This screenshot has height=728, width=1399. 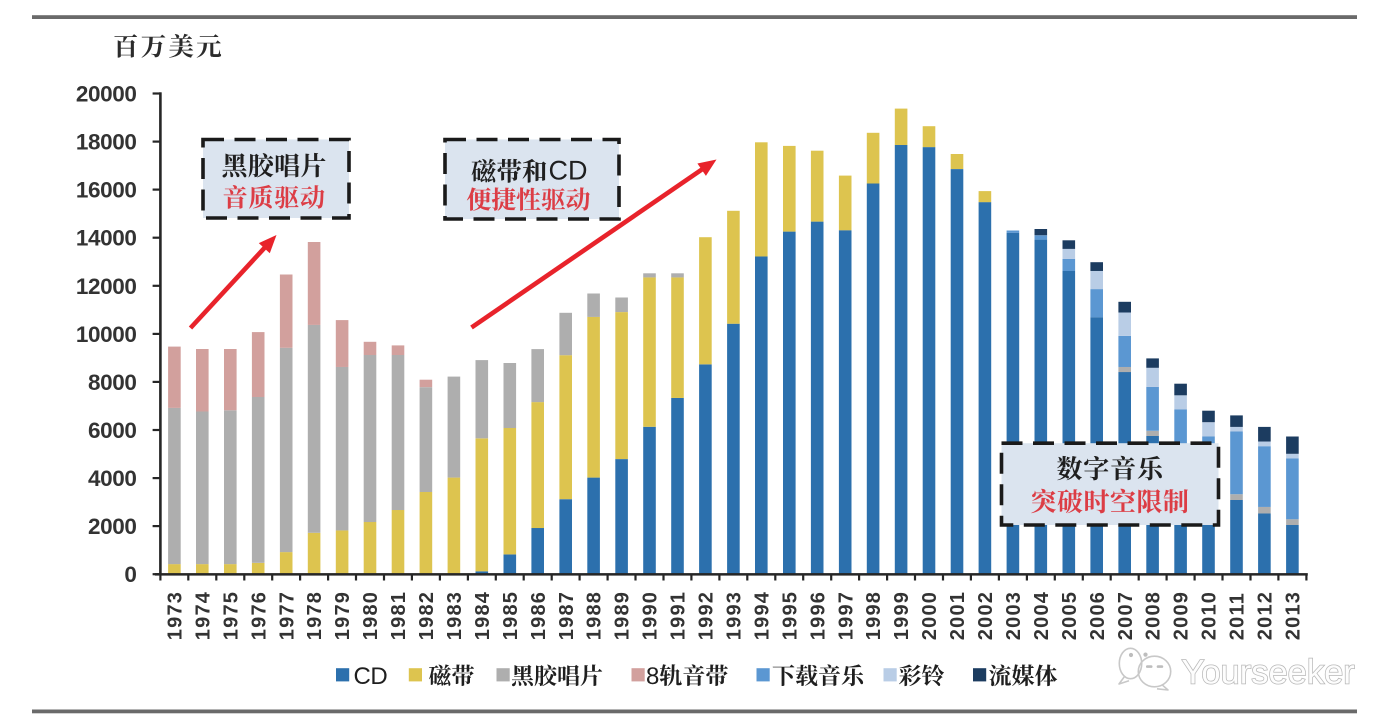 What do you see at coordinates (112, 382) in the screenshot?
I see `svg-text: 8000` at bounding box center [112, 382].